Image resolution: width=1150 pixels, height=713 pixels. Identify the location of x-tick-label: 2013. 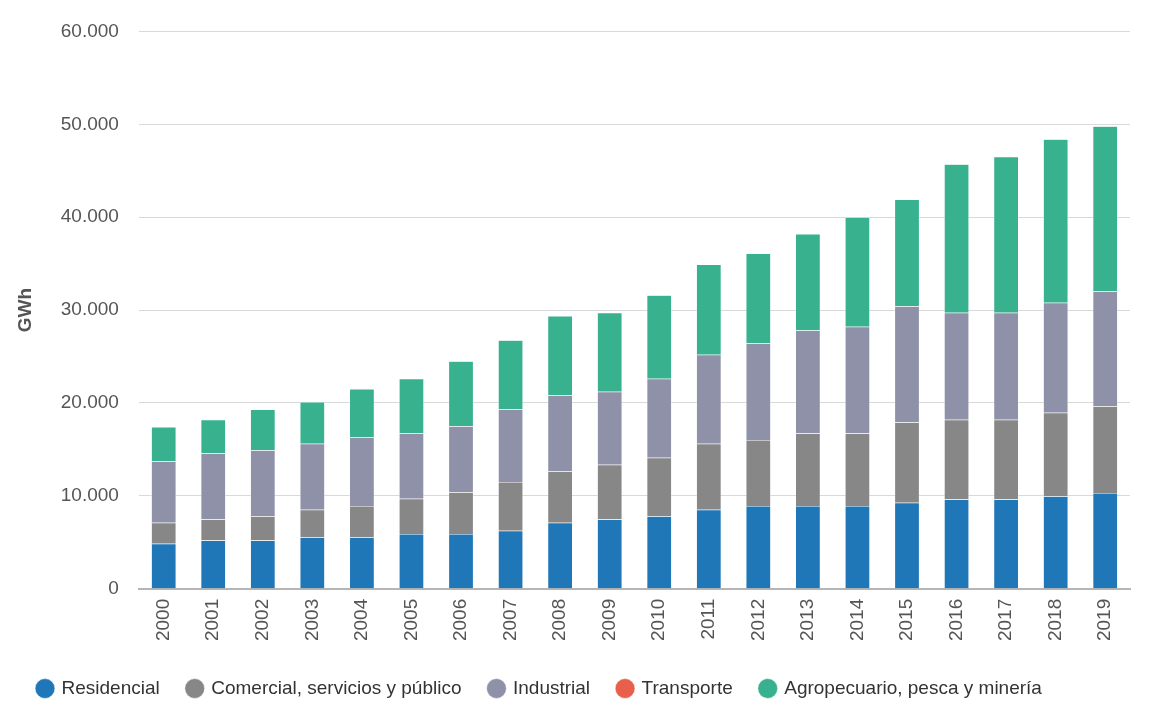
(807, 620).